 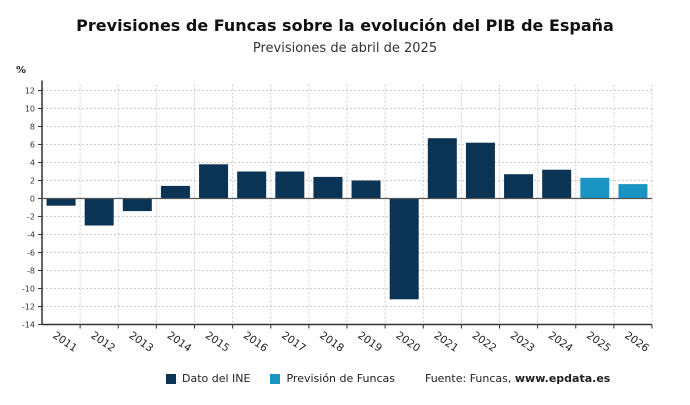 I want to click on bar-2013, so click(x=137, y=205).